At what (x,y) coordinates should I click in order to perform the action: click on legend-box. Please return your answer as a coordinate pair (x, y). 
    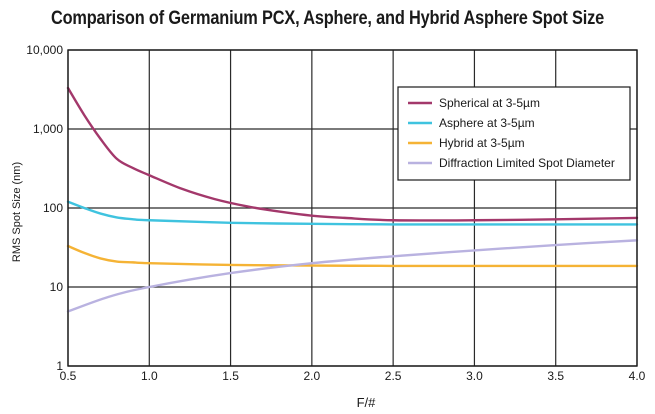
    Looking at the image, I should click on (514, 133).